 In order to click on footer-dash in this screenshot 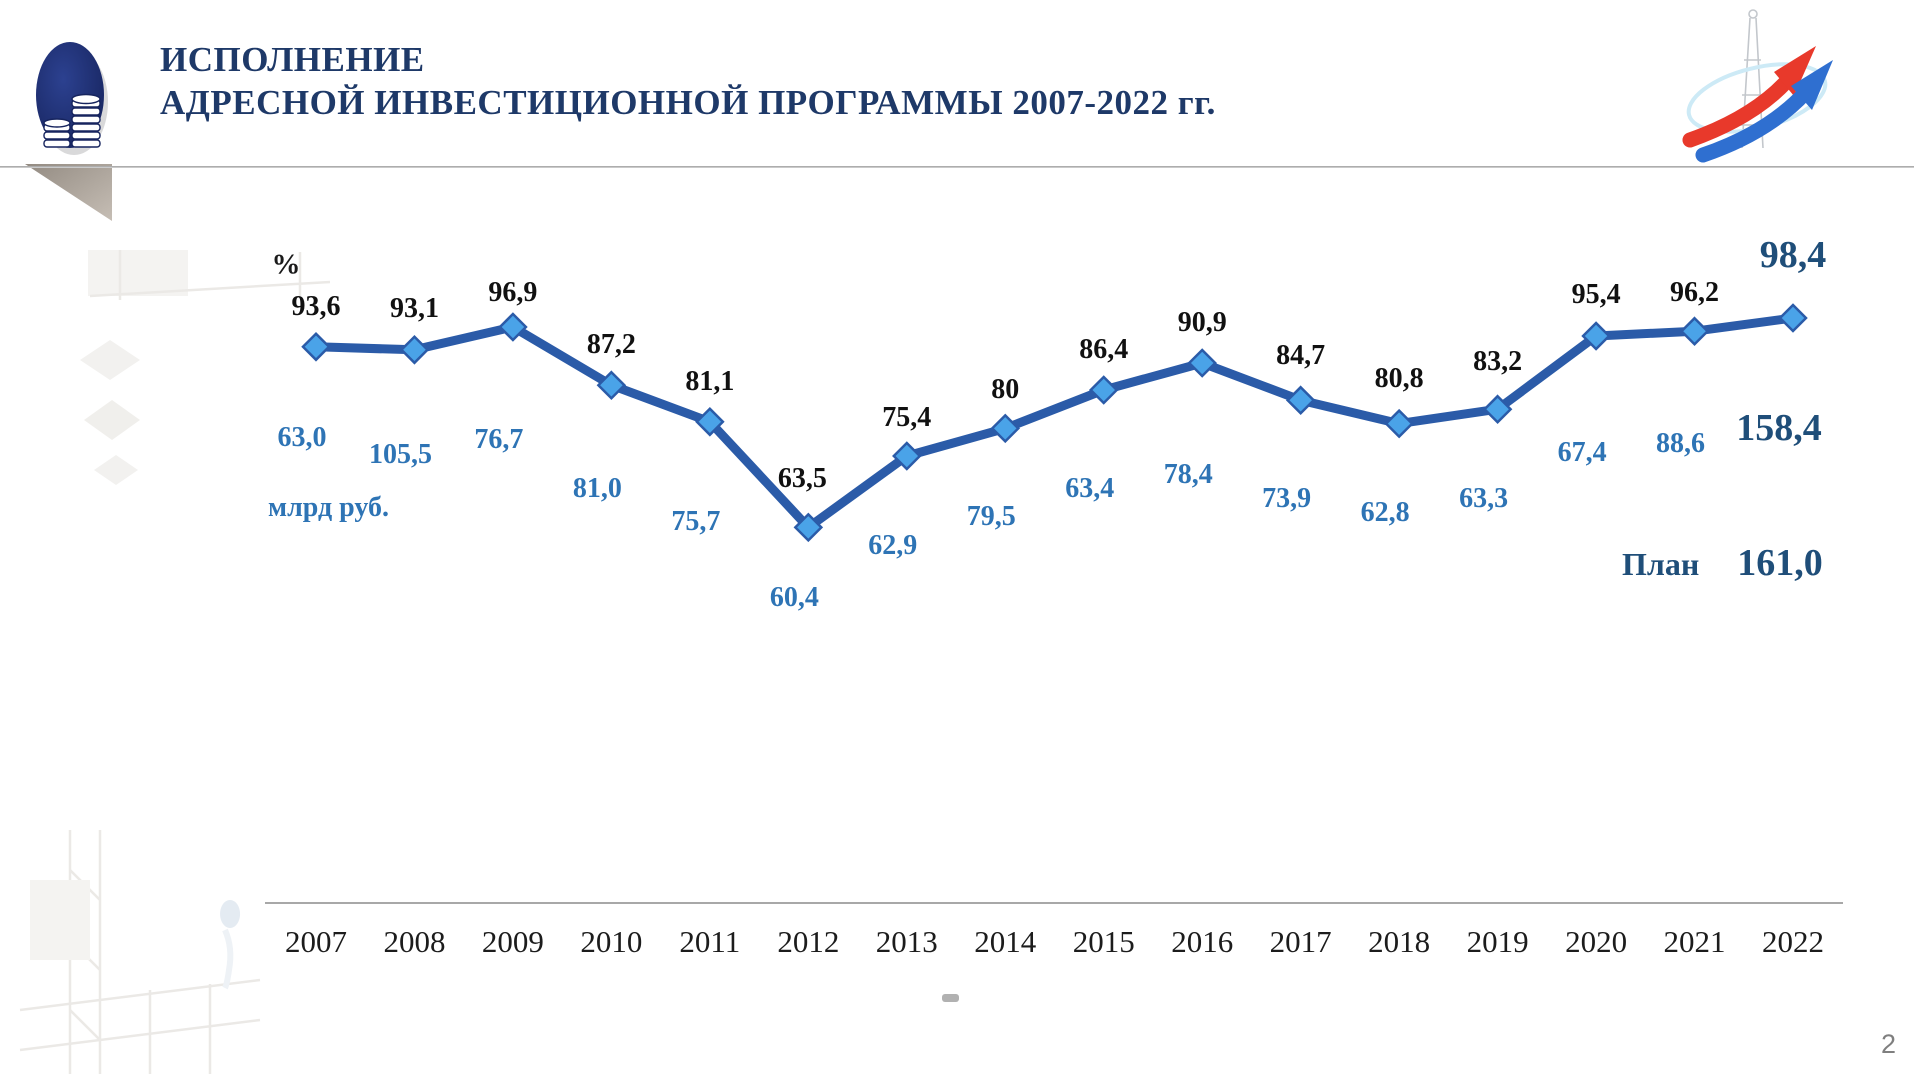, I will do `click(950, 998)`.